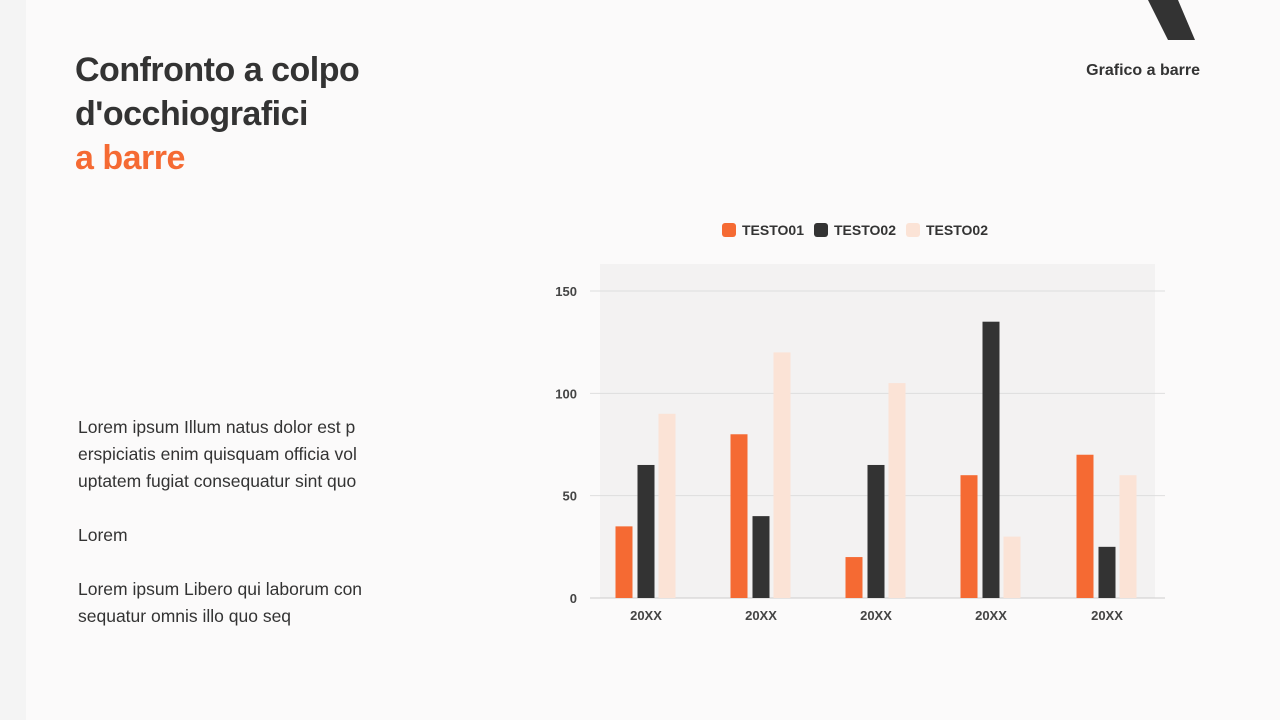 The image size is (1280, 720). What do you see at coordinates (1143, 70) in the screenshot?
I see `slide-tag: Grafico a barre` at bounding box center [1143, 70].